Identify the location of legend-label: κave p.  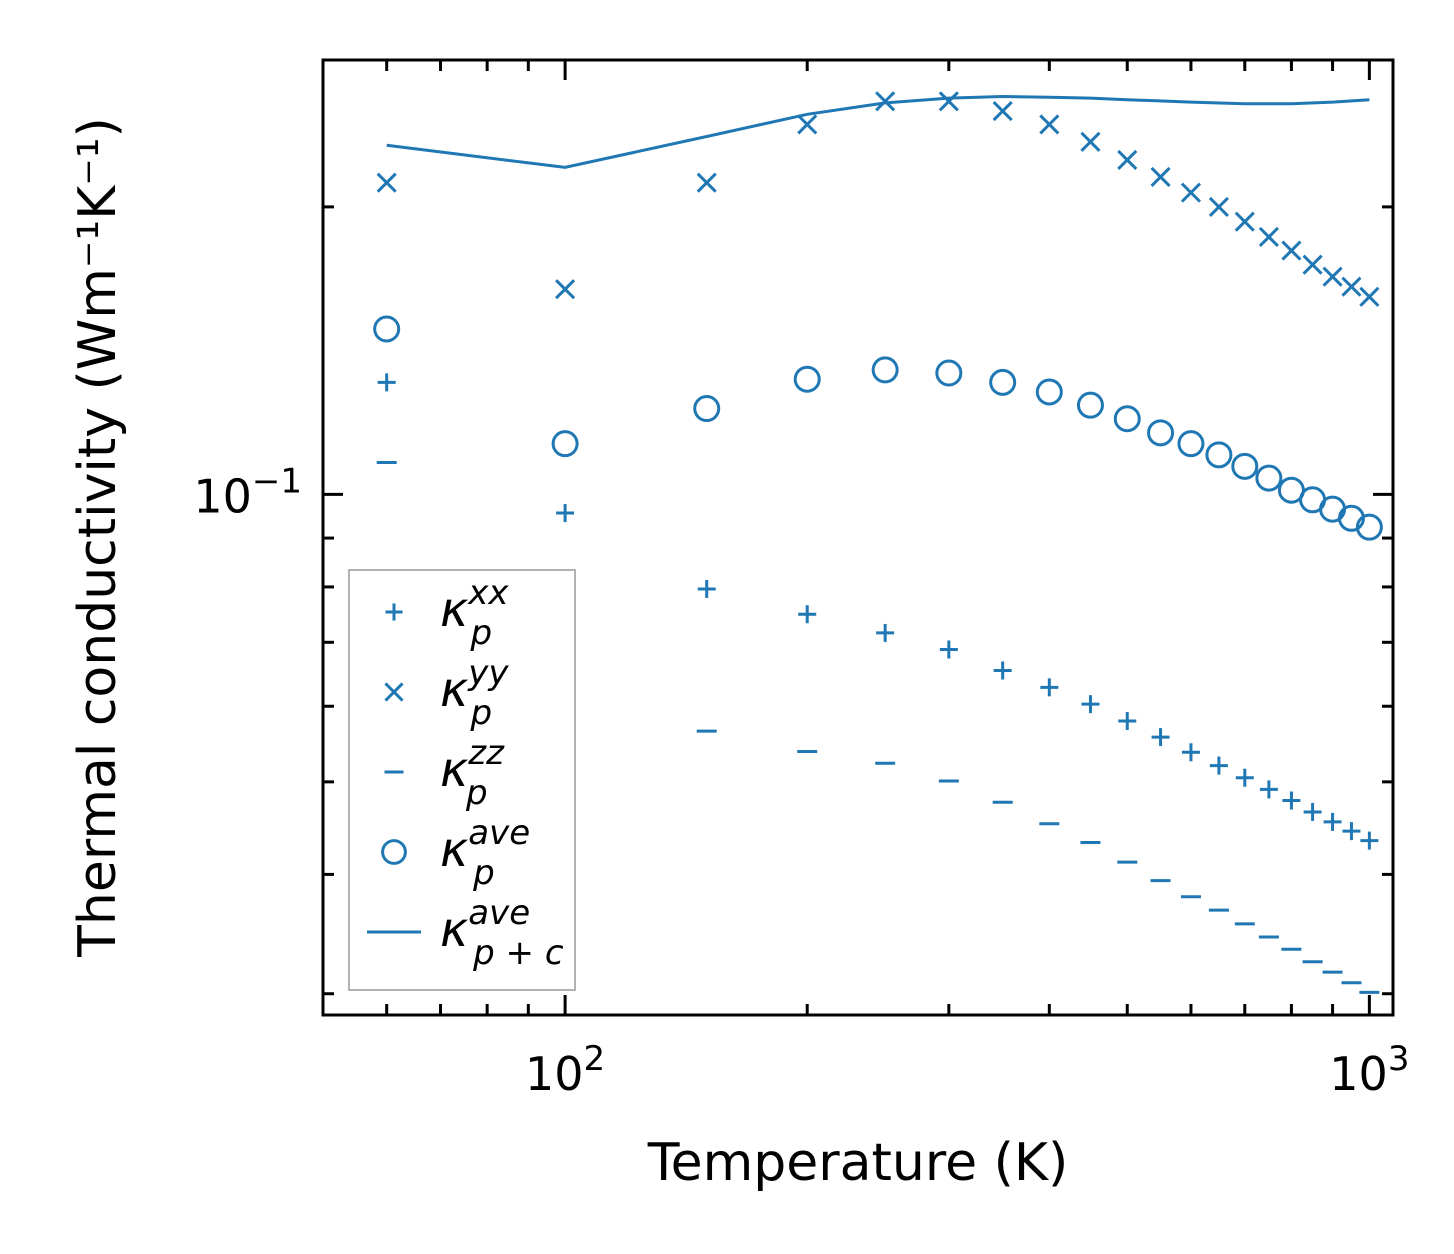
(485, 853).